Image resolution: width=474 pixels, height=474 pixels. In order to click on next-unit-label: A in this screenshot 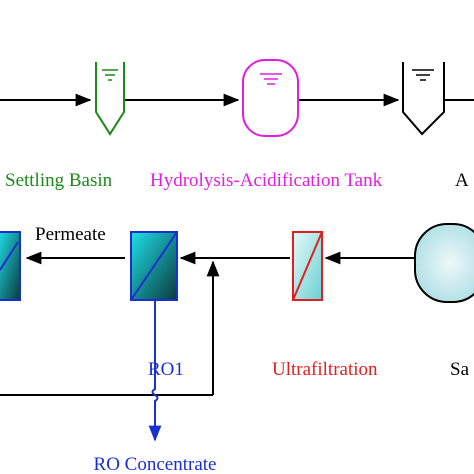, I will do `click(462, 180)`.